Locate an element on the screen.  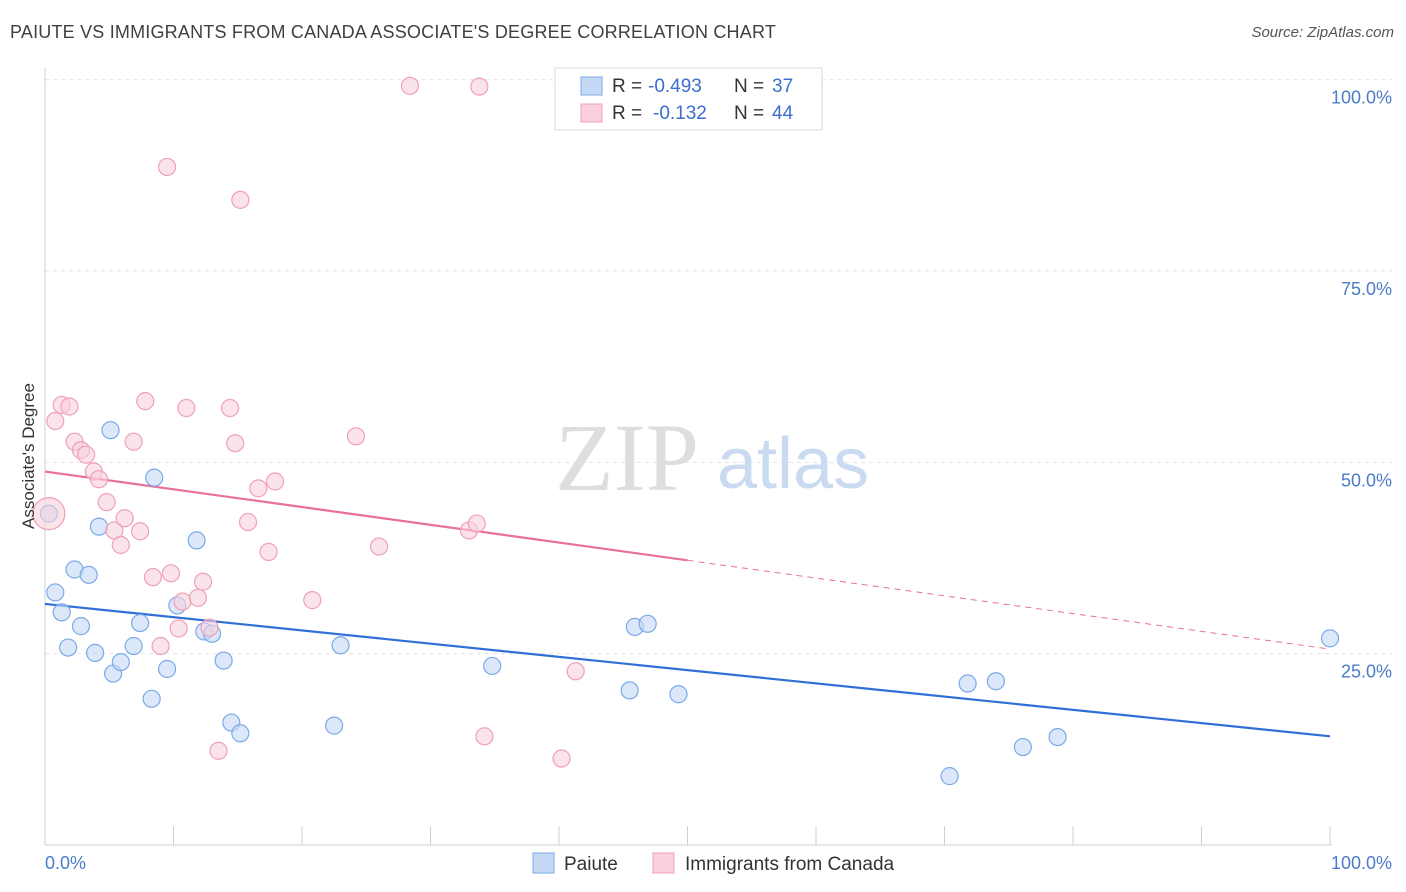
y-tick-labels: 25.0% 50.0% 75.0% 100.0% is located at coordinates (1361, 385).